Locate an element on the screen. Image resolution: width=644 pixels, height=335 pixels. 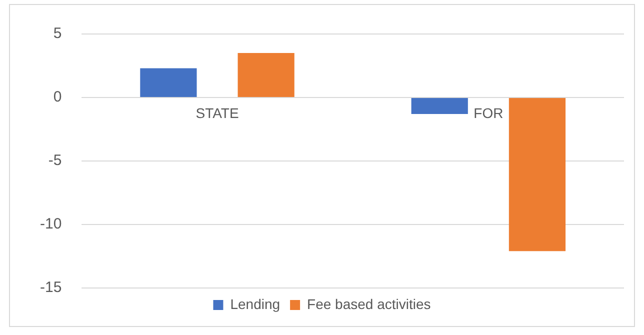
x-tick-label: STATE is located at coordinates (217, 112).